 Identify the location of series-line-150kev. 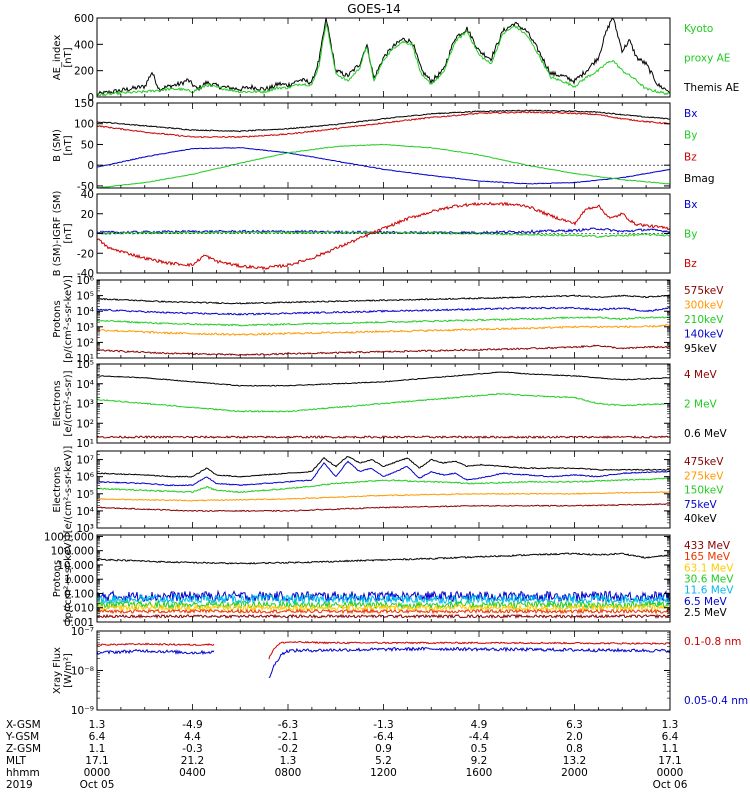
(383, 485).